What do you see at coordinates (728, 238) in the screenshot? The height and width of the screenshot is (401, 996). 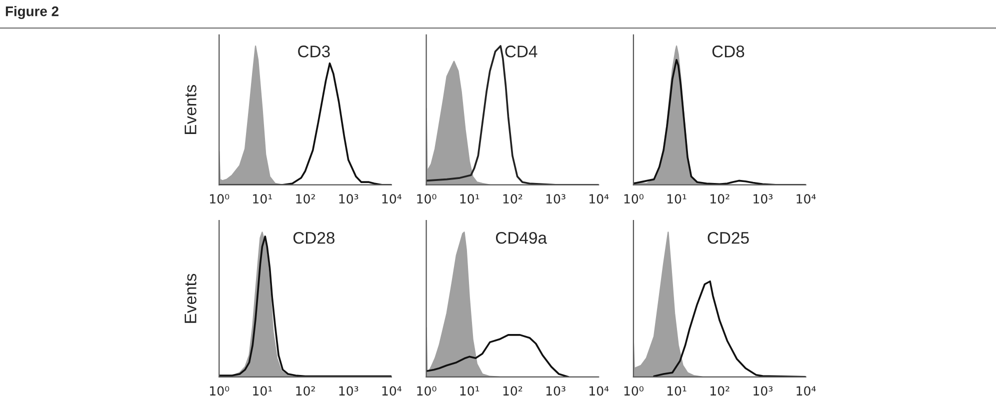 I see `chart-title: CD25` at bounding box center [728, 238].